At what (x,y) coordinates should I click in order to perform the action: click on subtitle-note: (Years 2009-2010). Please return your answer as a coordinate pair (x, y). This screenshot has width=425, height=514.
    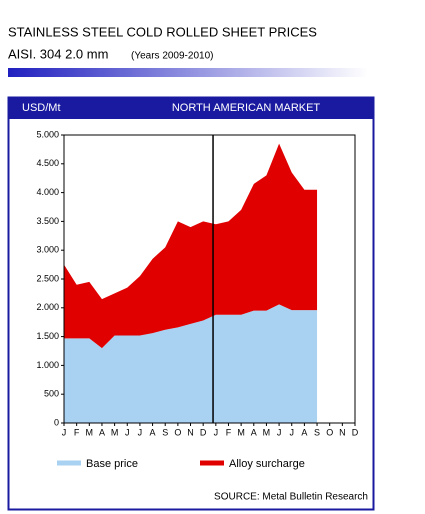
    Looking at the image, I should click on (172, 56).